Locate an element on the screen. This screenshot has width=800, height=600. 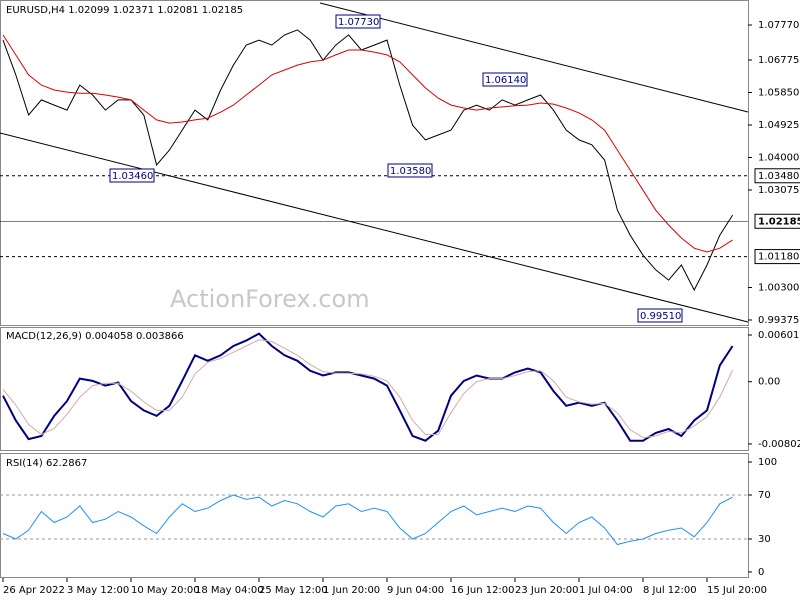
y-tick-label: -0.00802 is located at coordinates (779, 444).